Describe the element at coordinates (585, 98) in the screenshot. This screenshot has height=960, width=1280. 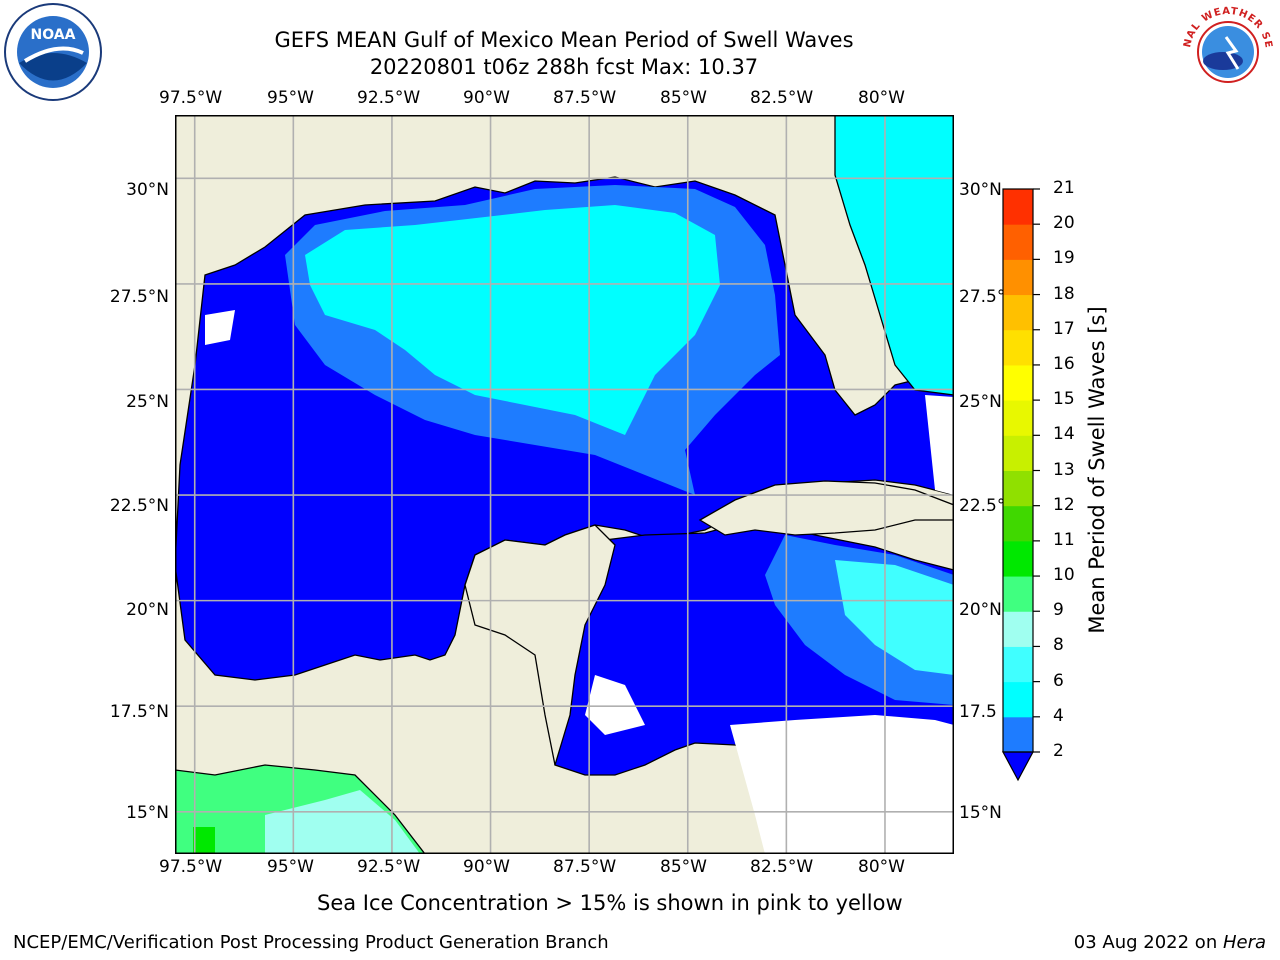
I see `lon-label-top-5: 87.5°W` at that location.